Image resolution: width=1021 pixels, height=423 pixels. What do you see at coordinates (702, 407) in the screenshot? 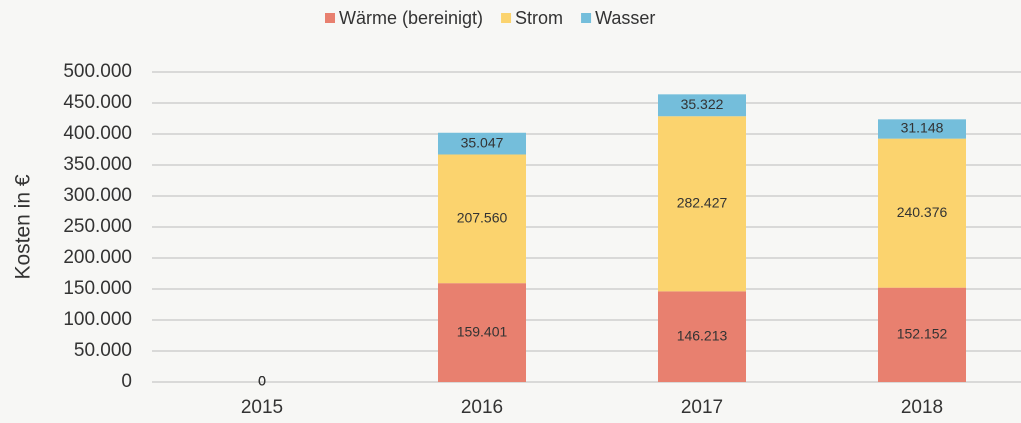
I see `x-tick-label: 2017` at bounding box center [702, 407].